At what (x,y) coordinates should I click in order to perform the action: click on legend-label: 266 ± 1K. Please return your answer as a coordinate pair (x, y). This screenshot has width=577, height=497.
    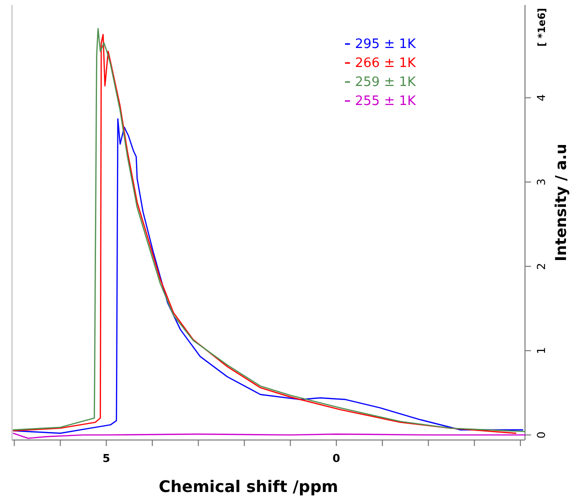
    Looking at the image, I should click on (385, 63).